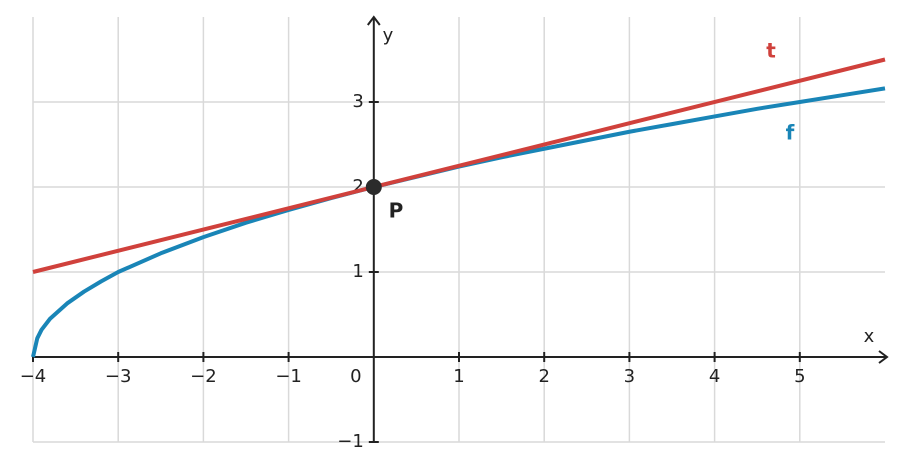 The height and width of the screenshot is (471, 902). I want to click on point, so click(373, 187).